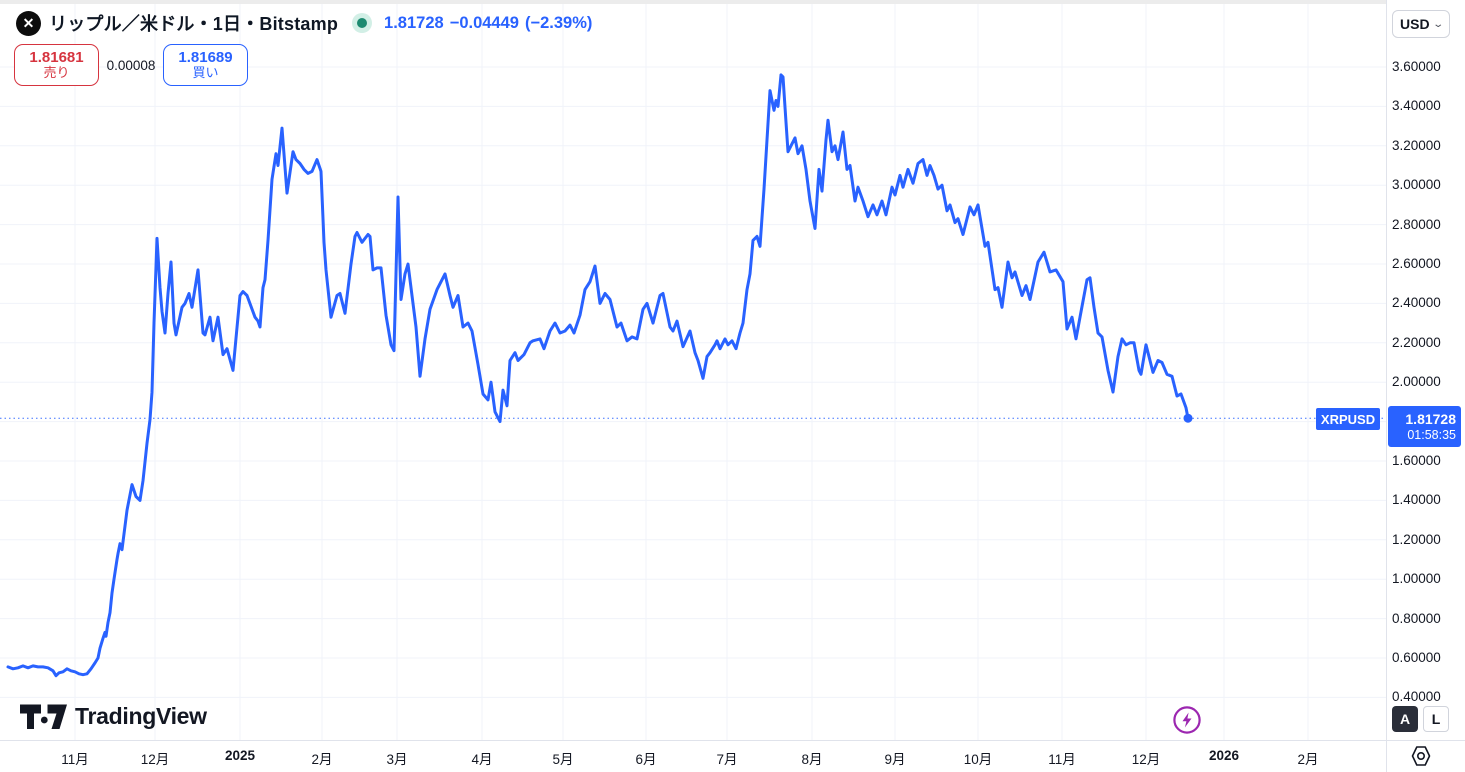  I want to click on xrp-logo-icon: ✕, so click(28, 23).